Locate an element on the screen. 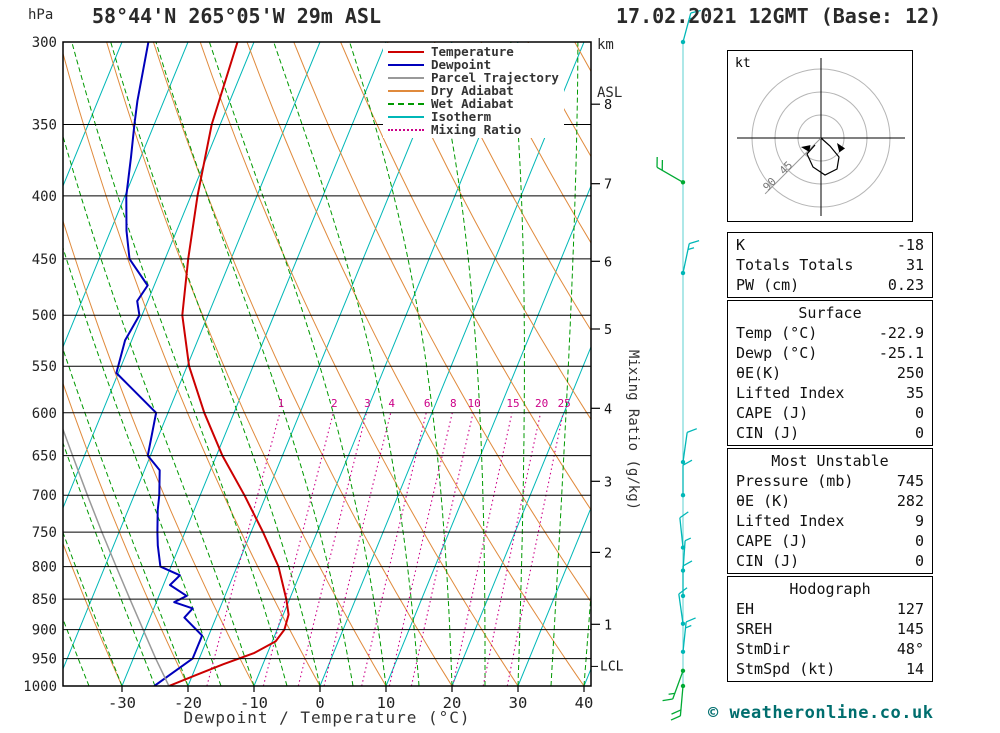  legend-item: Mixing Ratio is located at coordinates (473, 129).